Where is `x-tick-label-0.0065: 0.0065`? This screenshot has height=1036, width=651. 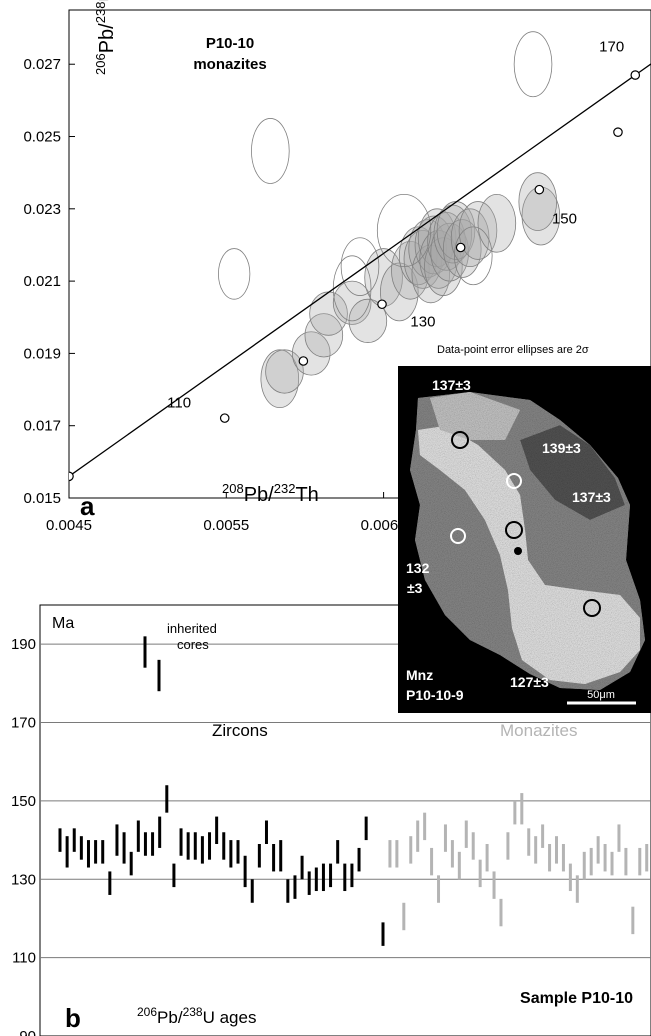
x-tick-label-0.0065: 0.0065 is located at coordinates (384, 525).